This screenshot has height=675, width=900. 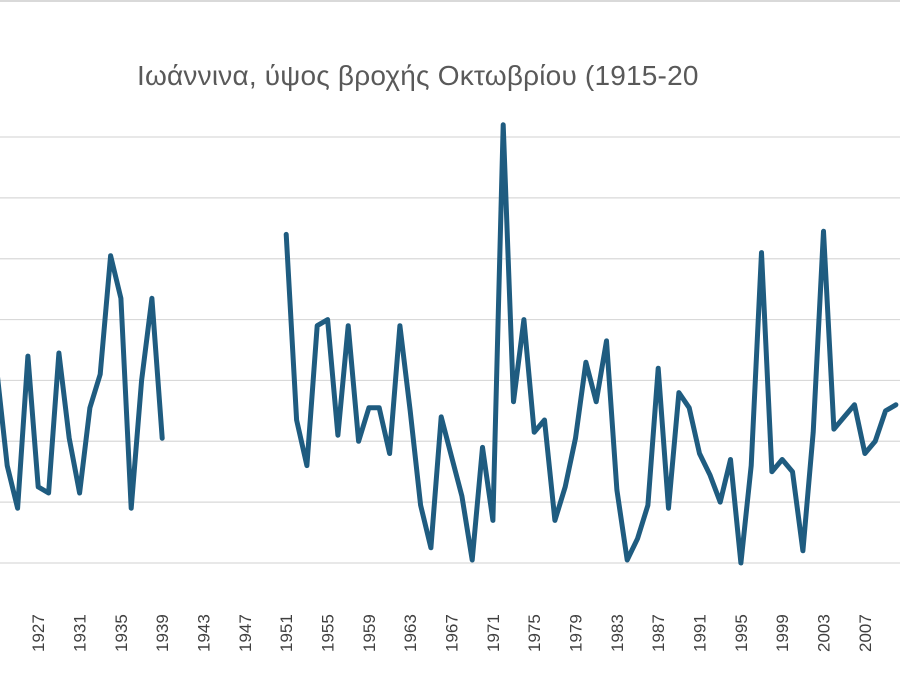 What do you see at coordinates (328, 633) in the screenshot?
I see `x-tick-label: 1955` at bounding box center [328, 633].